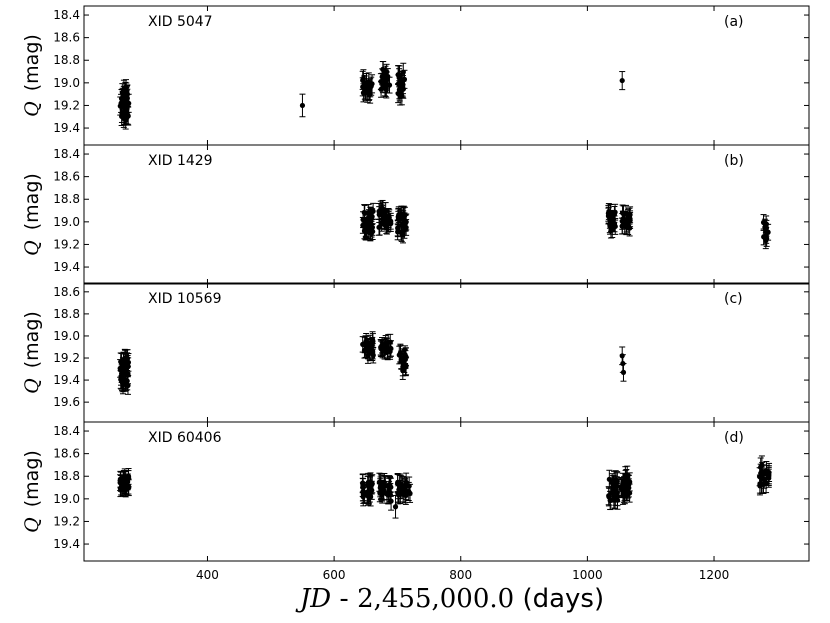 The width and height of the screenshot is (830, 623). Describe the element at coordinates (460, 575) in the screenshot. I see `x-tick-label: 800` at that location.